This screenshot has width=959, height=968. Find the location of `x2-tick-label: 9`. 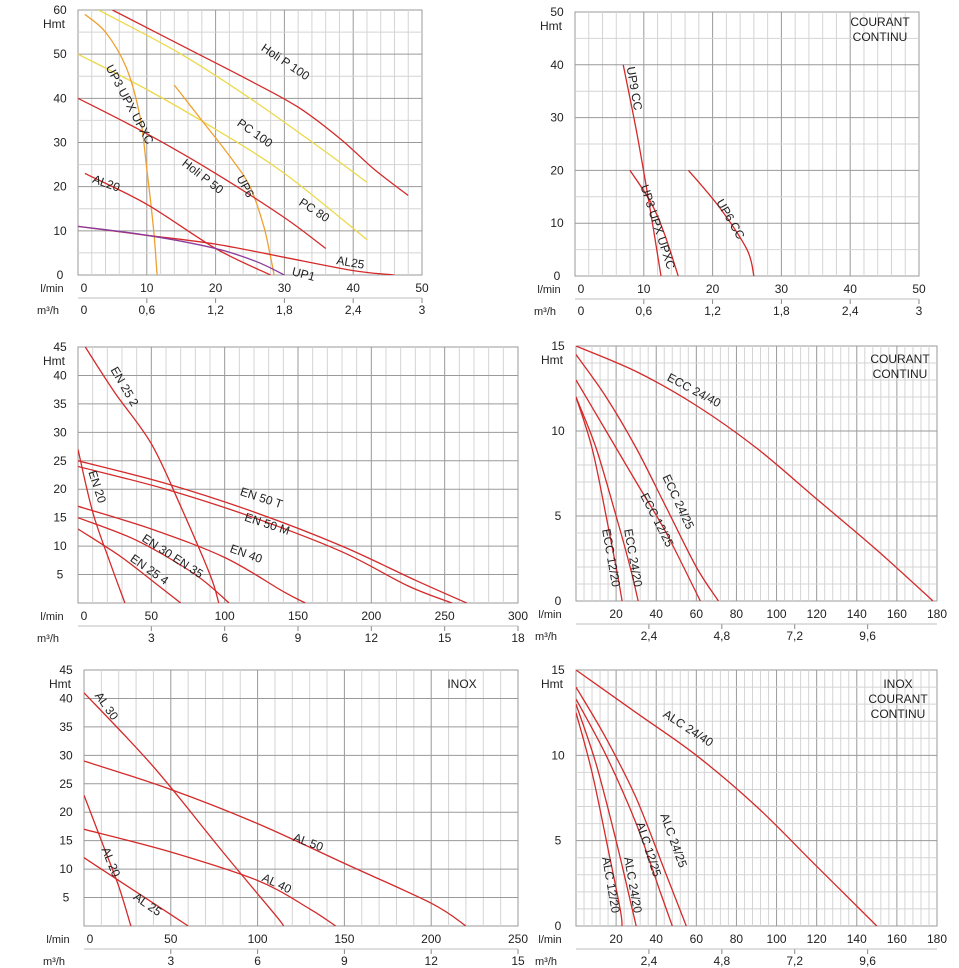

x2-tick-label: 9 is located at coordinates (298, 638).